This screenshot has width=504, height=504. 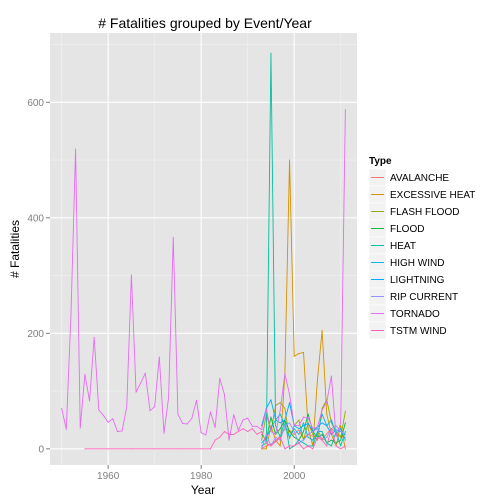 I want to click on y-tick-label: 400, so click(x=35, y=218).